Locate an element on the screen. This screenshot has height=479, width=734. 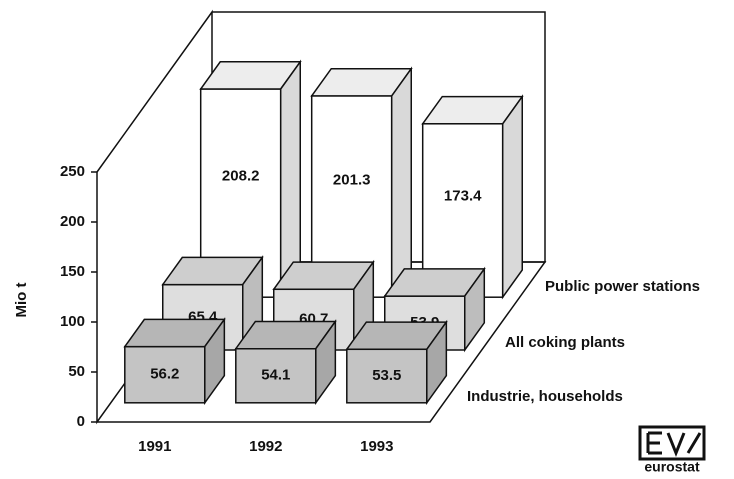
y-tick-label: 250 is located at coordinates (72, 171).